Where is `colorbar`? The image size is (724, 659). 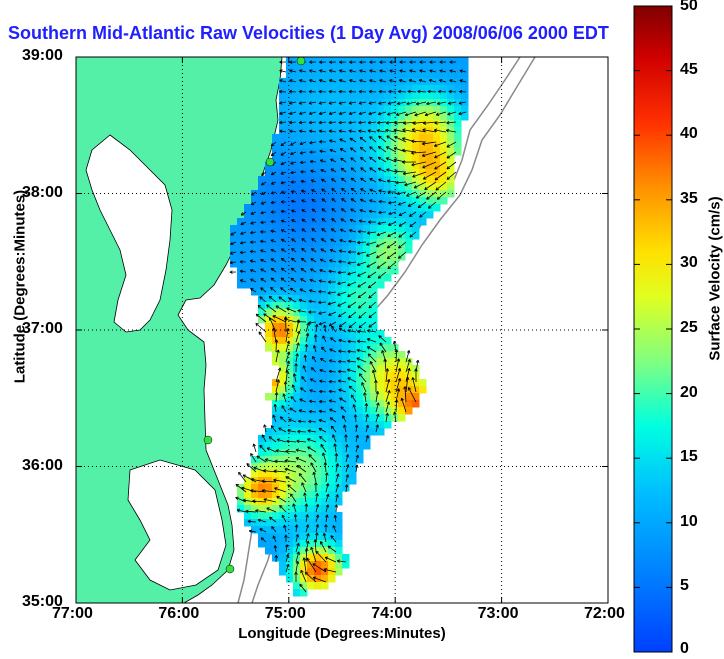 colorbar is located at coordinates (653, 329).